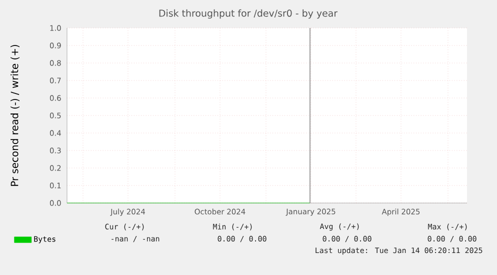  What do you see at coordinates (15, 115) in the screenshot?
I see `y-axis-title: Pr second read (-) / write (+)` at bounding box center [15, 115].